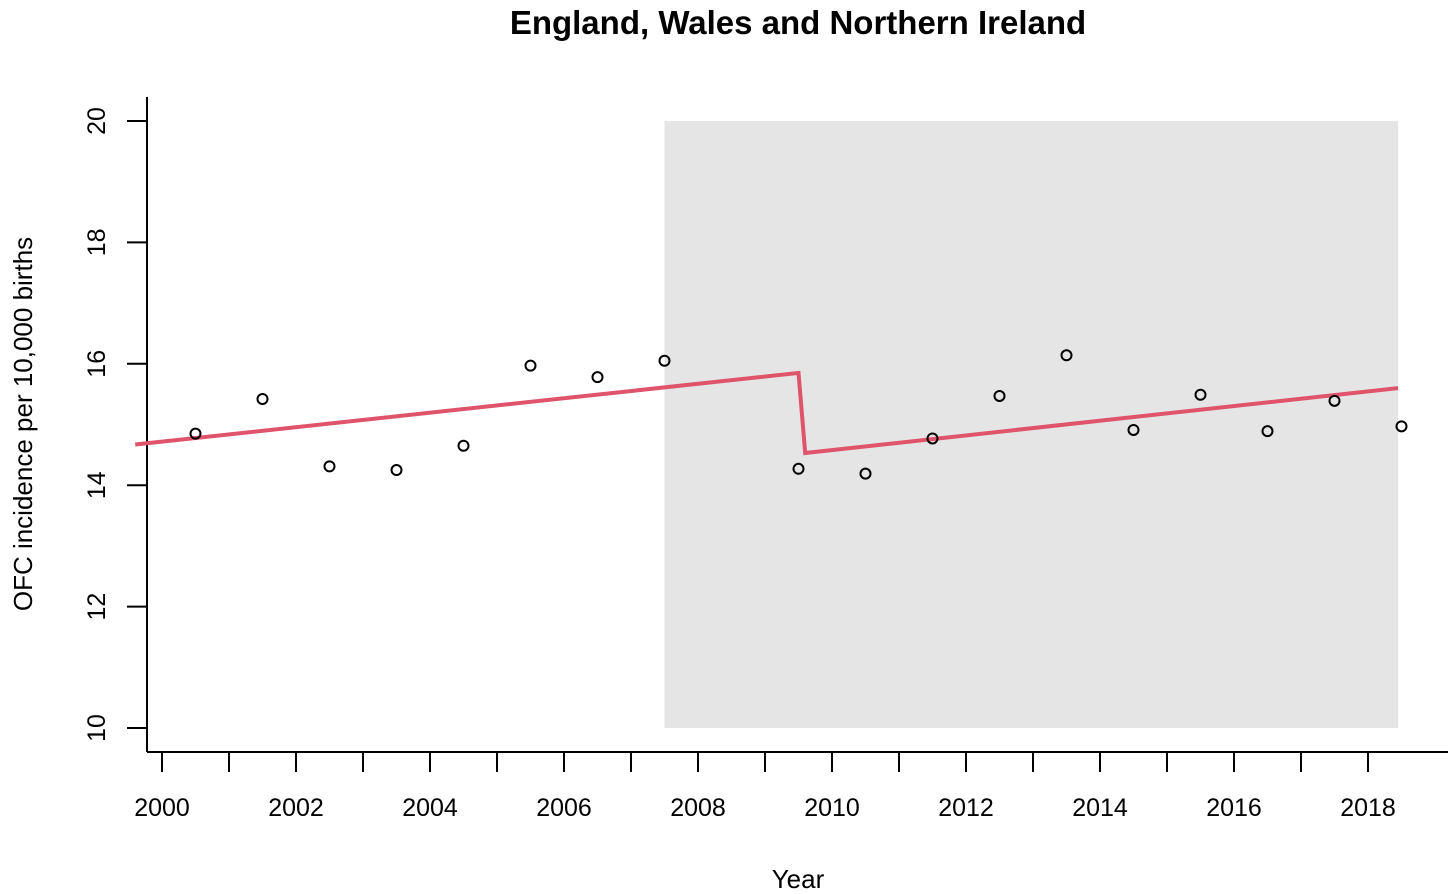 The height and width of the screenshot is (894, 1456). What do you see at coordinates (23, 424) in the screenshot?
I see `y-axis-label: OFC incidence per 10,000 births` at bounding box center [23, 424].